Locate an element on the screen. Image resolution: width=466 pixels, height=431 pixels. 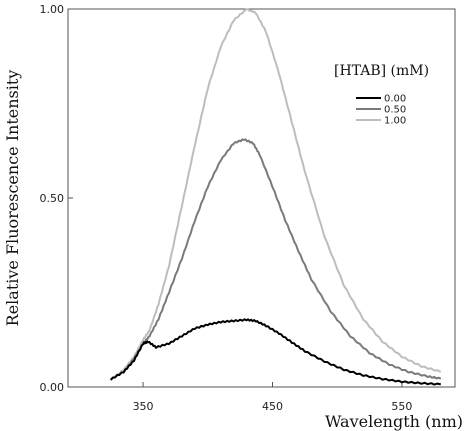
x-tick-label: 450 is located at coordinates (272, 406).